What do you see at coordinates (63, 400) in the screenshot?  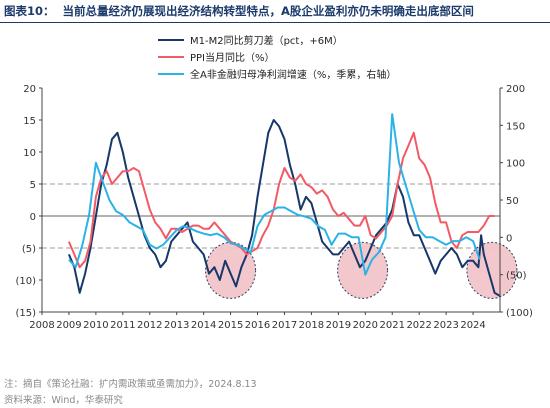 I see `footer-source: 资料来源：Wind，华泰研究` at bounding box center [63, 400].